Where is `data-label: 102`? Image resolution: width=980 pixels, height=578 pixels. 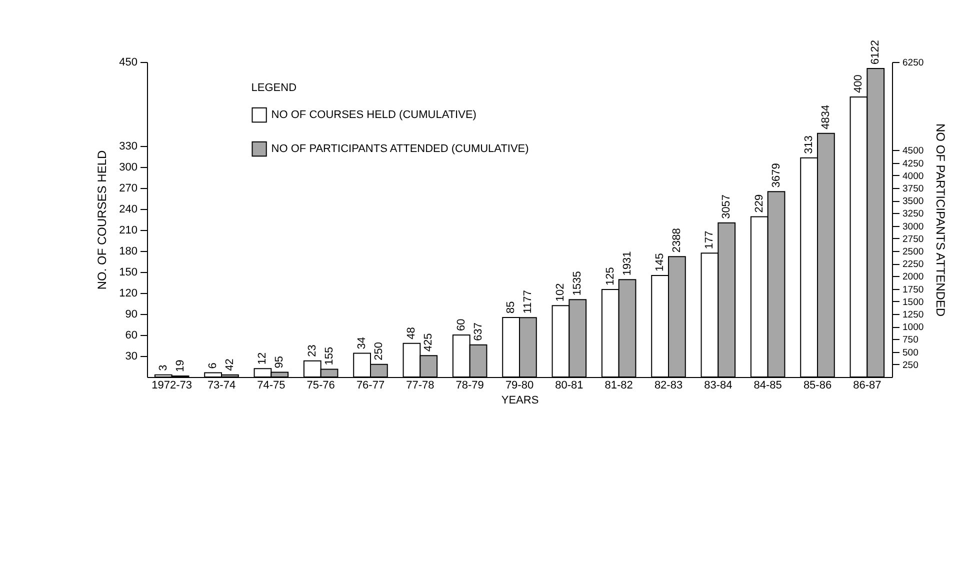 data-label: 102 is located at coordinates (560, 292).